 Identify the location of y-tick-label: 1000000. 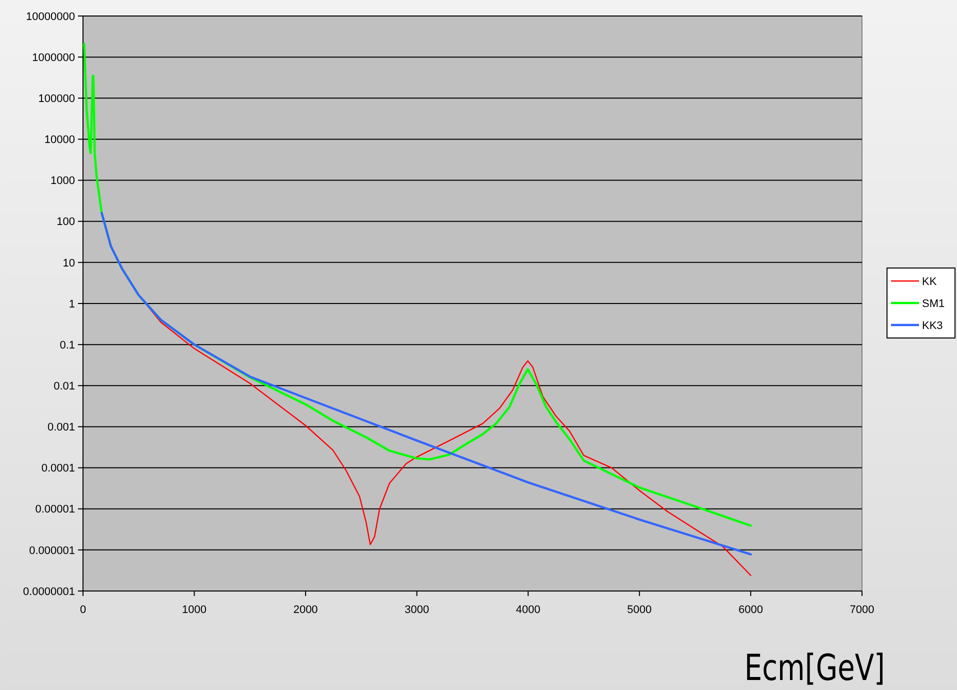
(53, 58).